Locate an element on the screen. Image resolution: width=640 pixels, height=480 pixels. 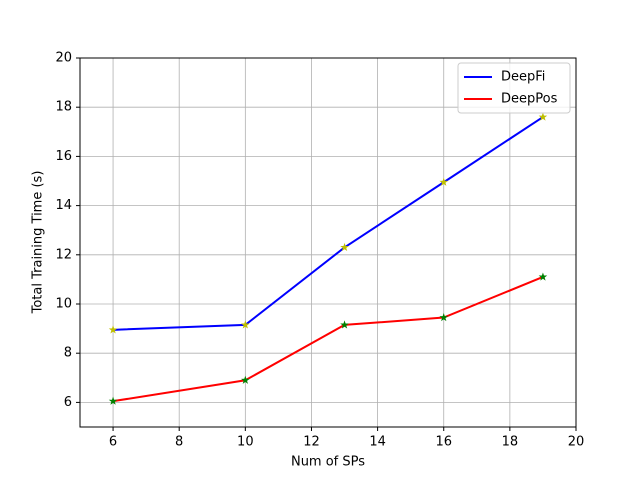
x-axis-label: Num of SPs is located at coordinates (328, 462).